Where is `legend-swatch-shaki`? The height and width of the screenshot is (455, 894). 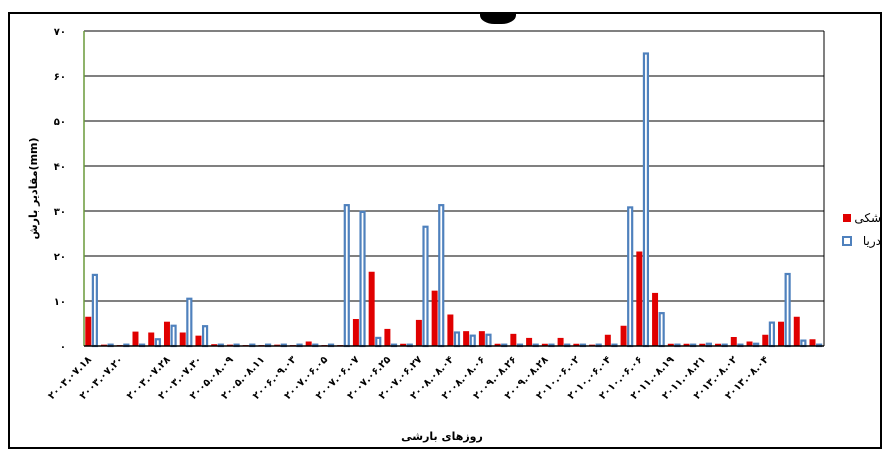
legend-swatch-shaki is located at coordinates (847, 218).